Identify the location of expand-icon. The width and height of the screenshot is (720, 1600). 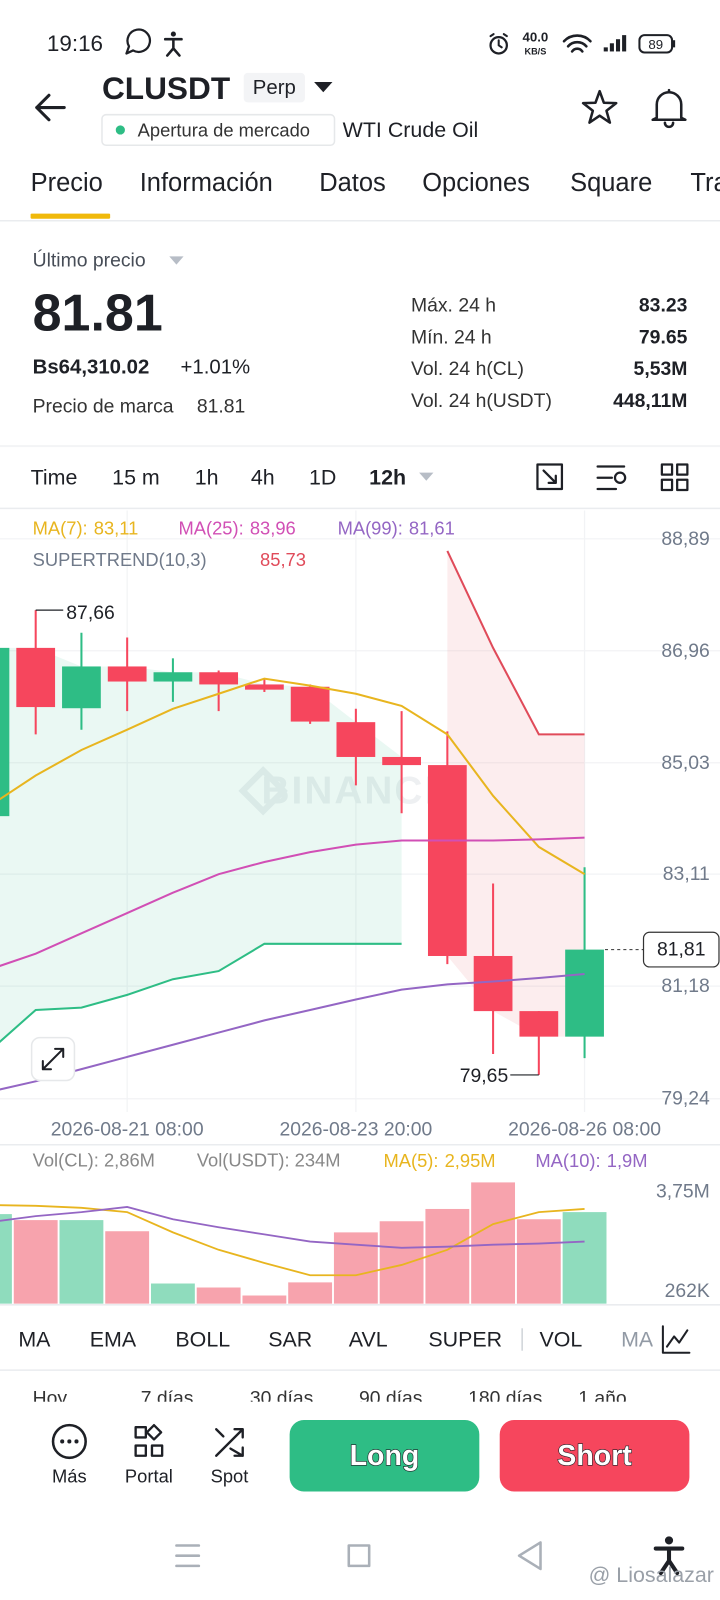
(53, 1059).